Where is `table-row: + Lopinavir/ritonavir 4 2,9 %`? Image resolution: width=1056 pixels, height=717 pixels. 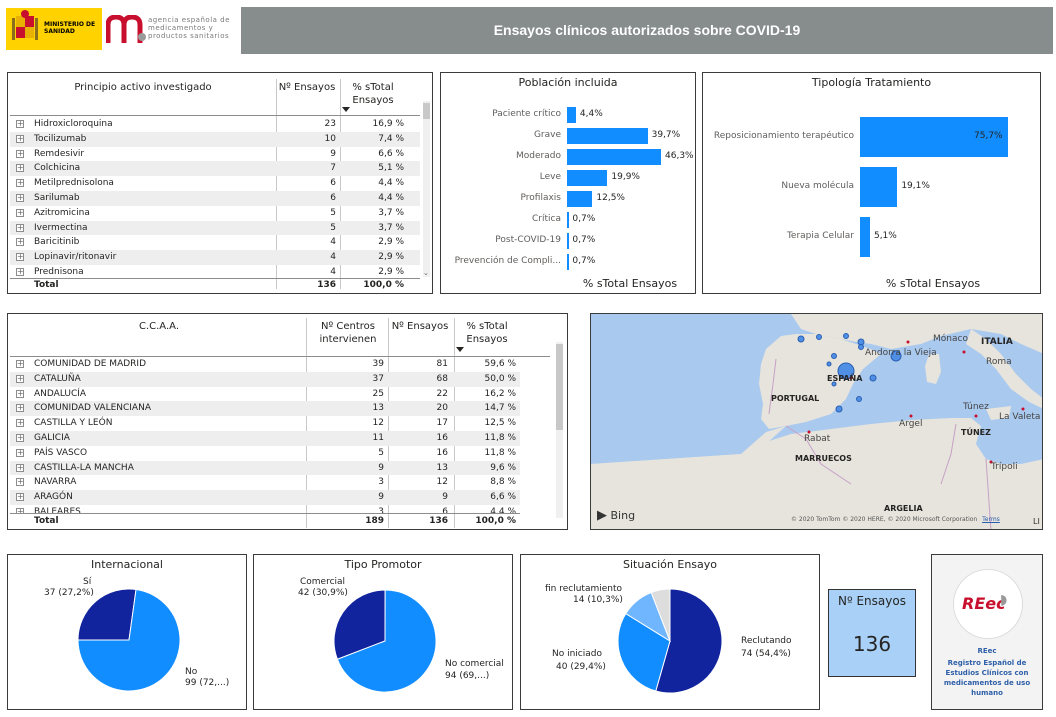 table-row: + Lopinavir/ritonavir 4 2,9 % is located at coordinates (215, 257).